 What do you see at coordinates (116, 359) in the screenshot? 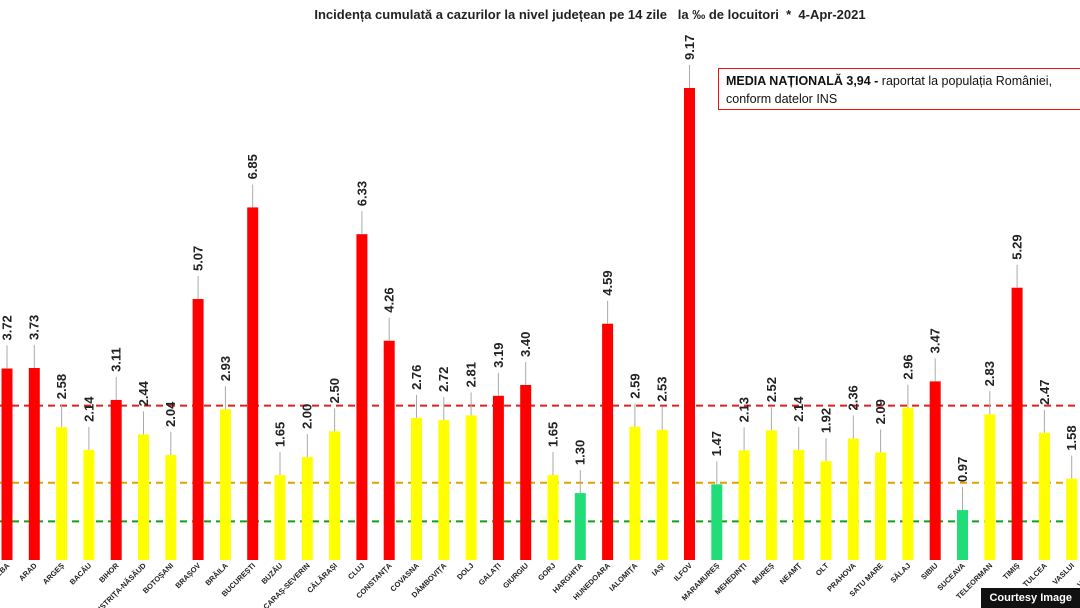
I see `value-label: 3.11` at bounding box center [116, 359].